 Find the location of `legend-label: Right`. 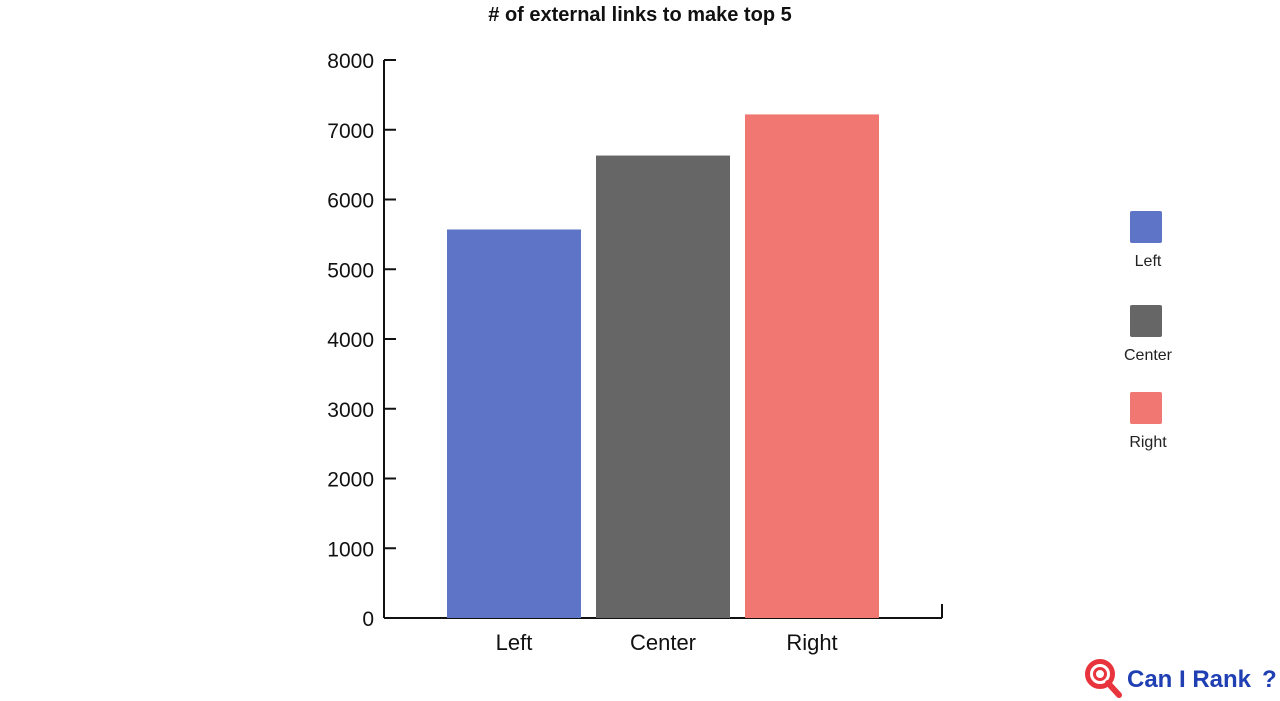

legend-label: Right is located at coordinates (1148, 442).